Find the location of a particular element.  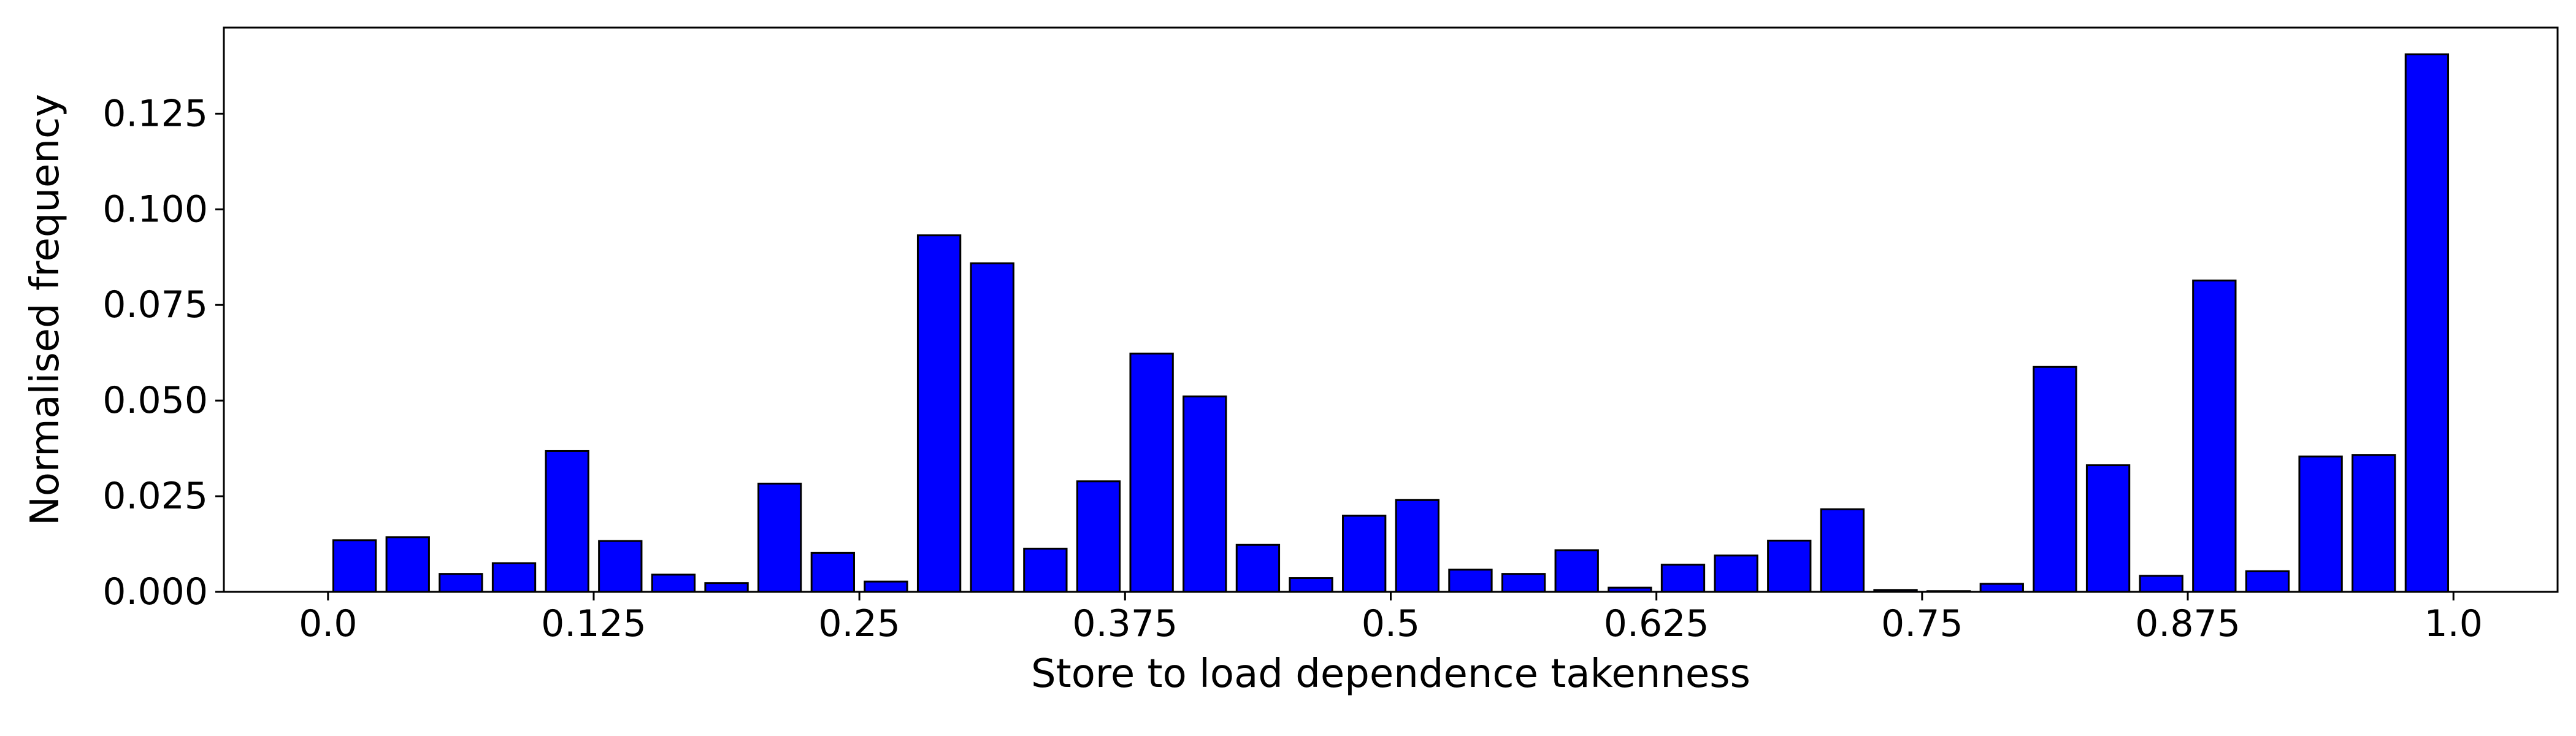

x-tick-label: 0.75 is located at coordinates (1922, 623).